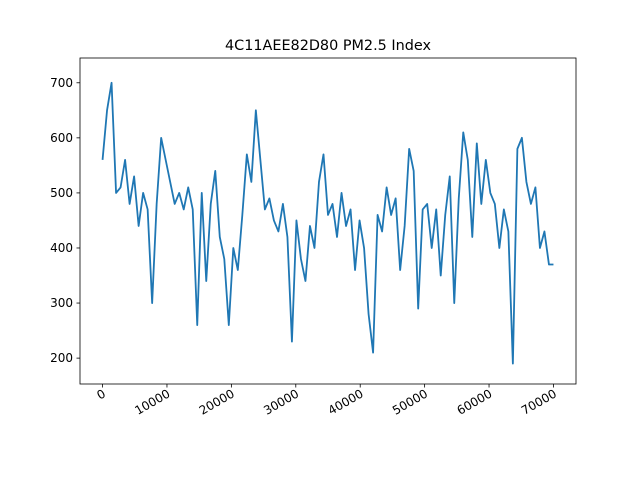 The height and width of the screenshot is (480, 640). What do you see at coordinates (61, 138) in the screenshot?
I see `y-tick-label: 600` at bounding box center [61, 138].